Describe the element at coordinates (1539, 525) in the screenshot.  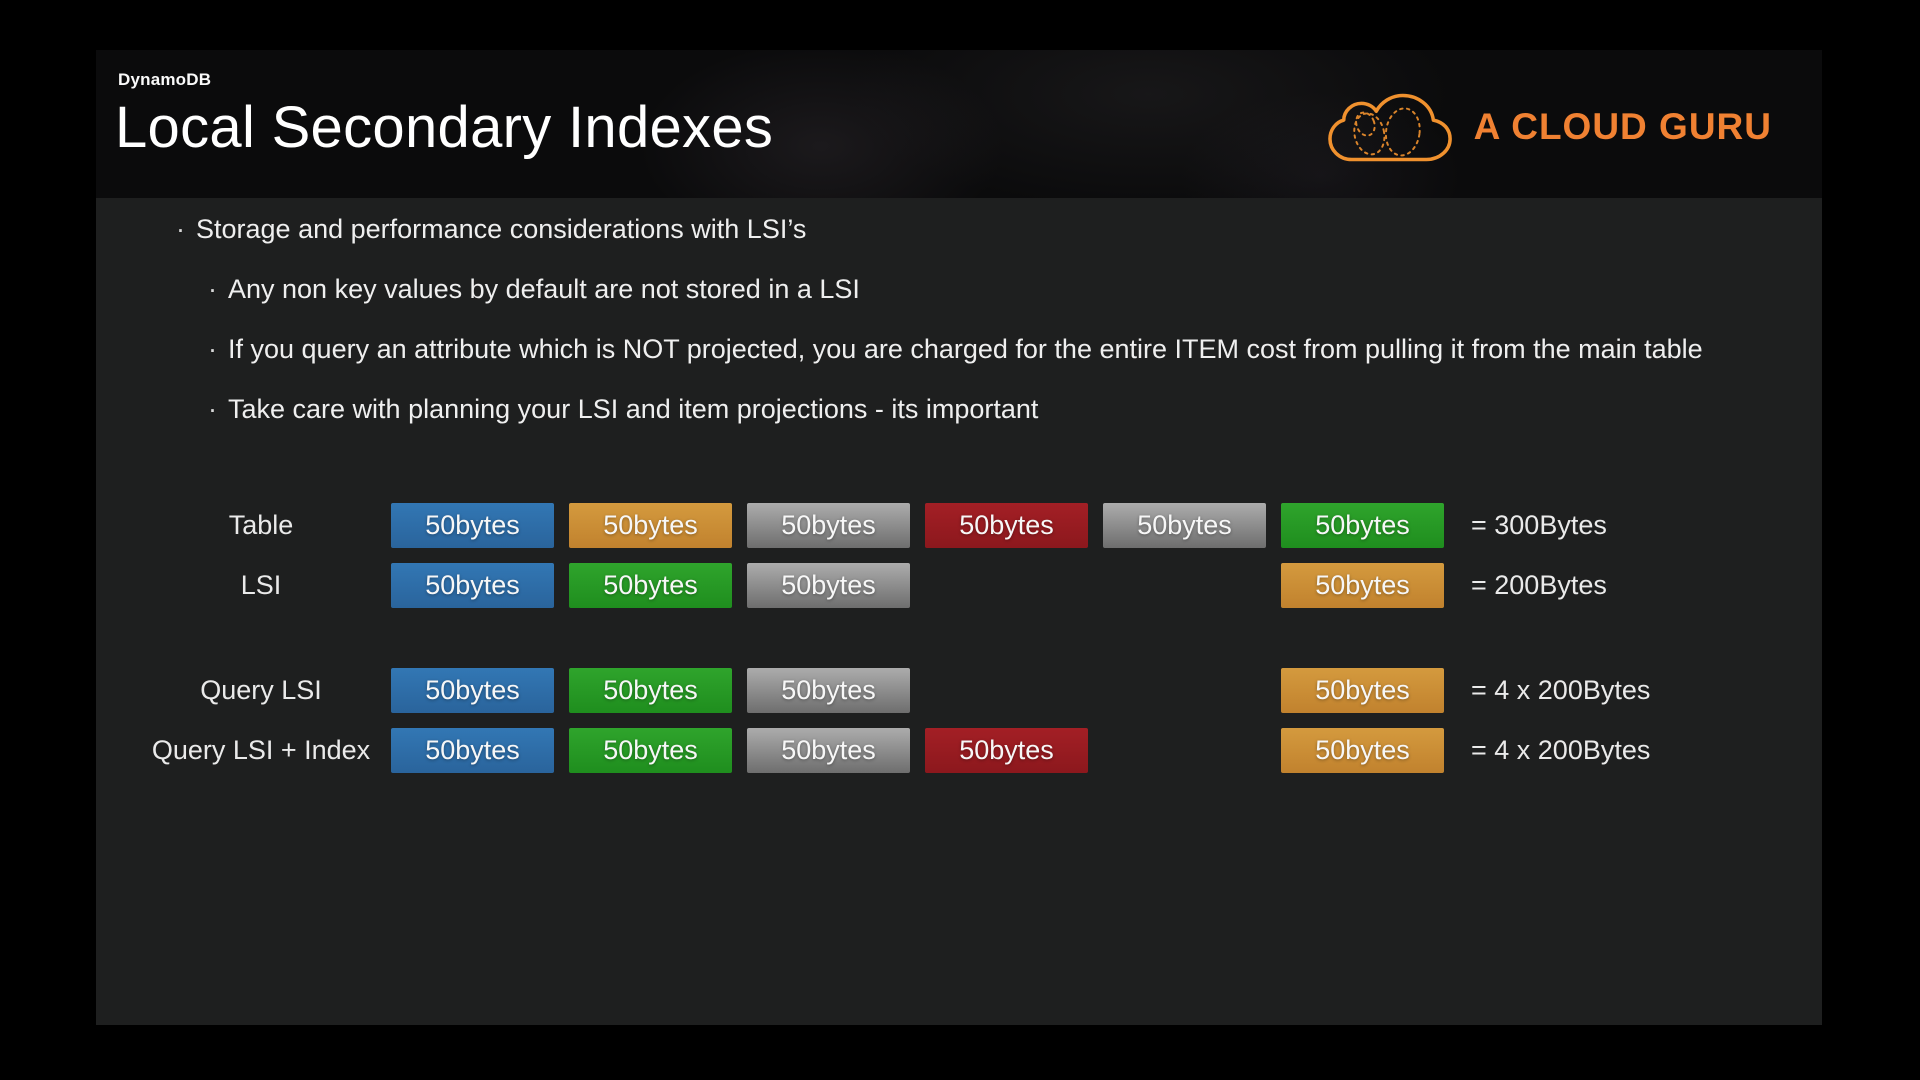
I see `row-total: = 300Bytes` at that location.